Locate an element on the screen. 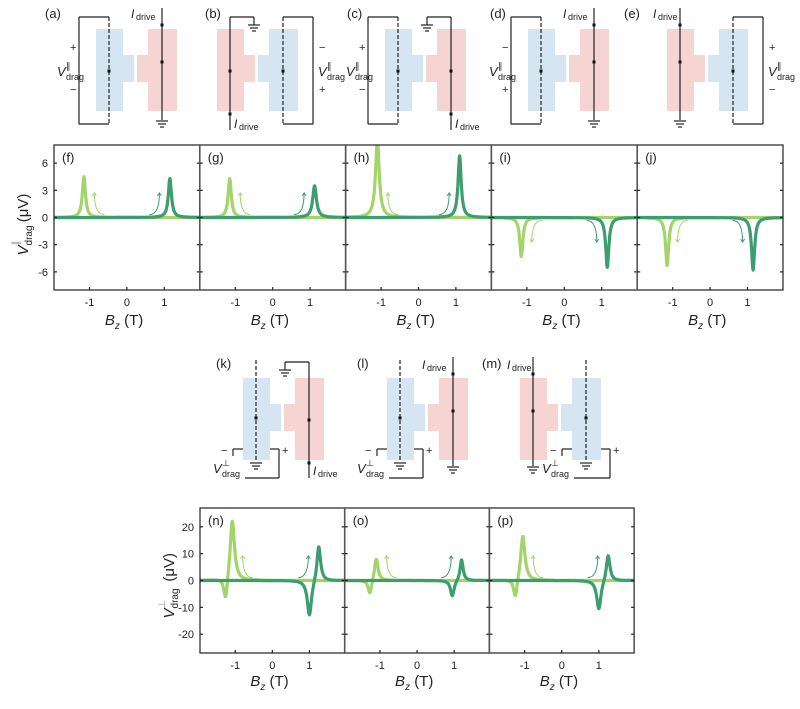 The height and width of the screenshot is (709, 800). panel-label: (g) is located at coordinates (216, 157).